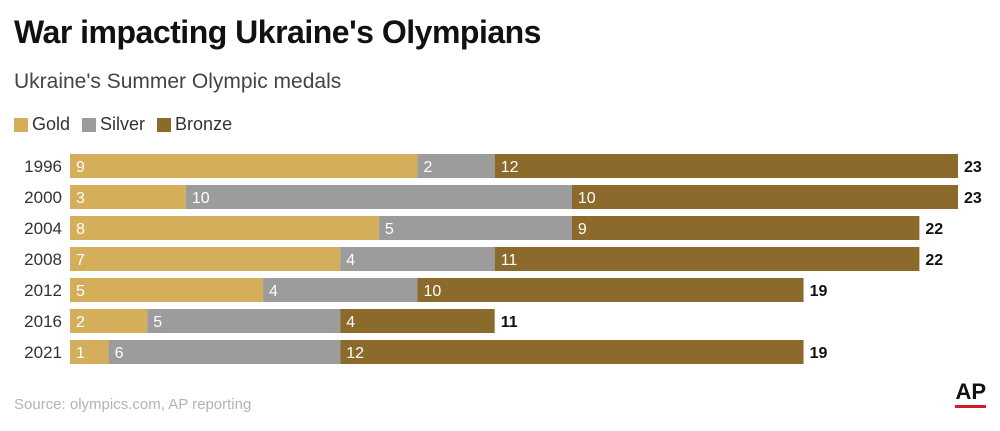 The width and height of the screenshot is (1000, 431). What do you see at coordinates (157, 322) in the screenshot?
I see `data-label-silver-2016: 5` at bounding box center [157, 322].